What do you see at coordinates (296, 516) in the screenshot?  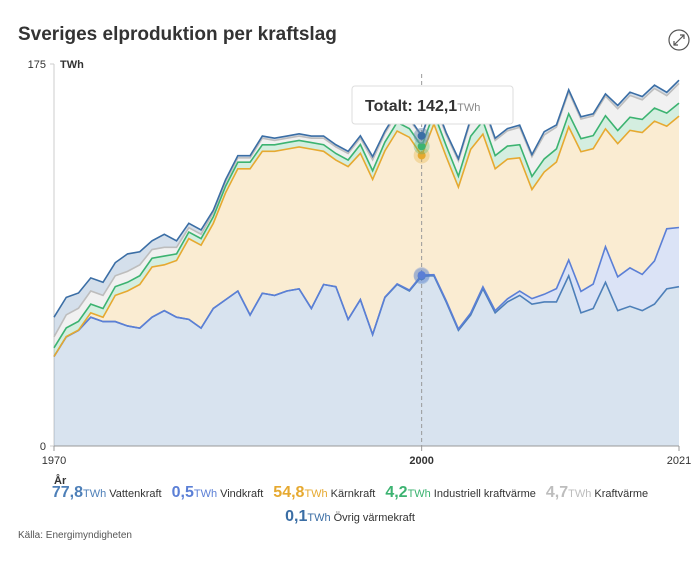 I see `legend-value: 0,1` at bounding box center [296, 516].